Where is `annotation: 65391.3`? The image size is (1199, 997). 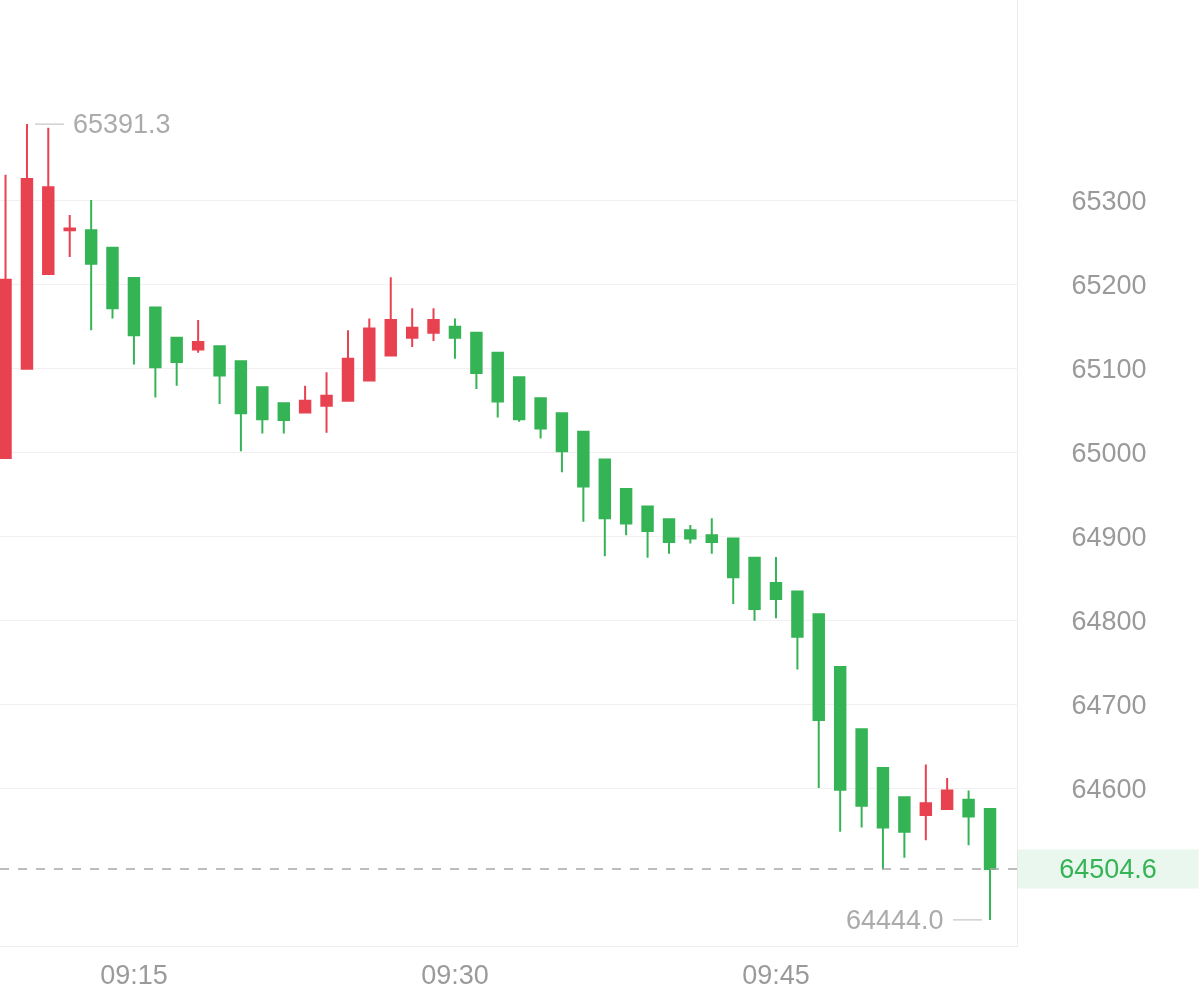
annotation: 65391.3 is located at coordinates (122, 124).